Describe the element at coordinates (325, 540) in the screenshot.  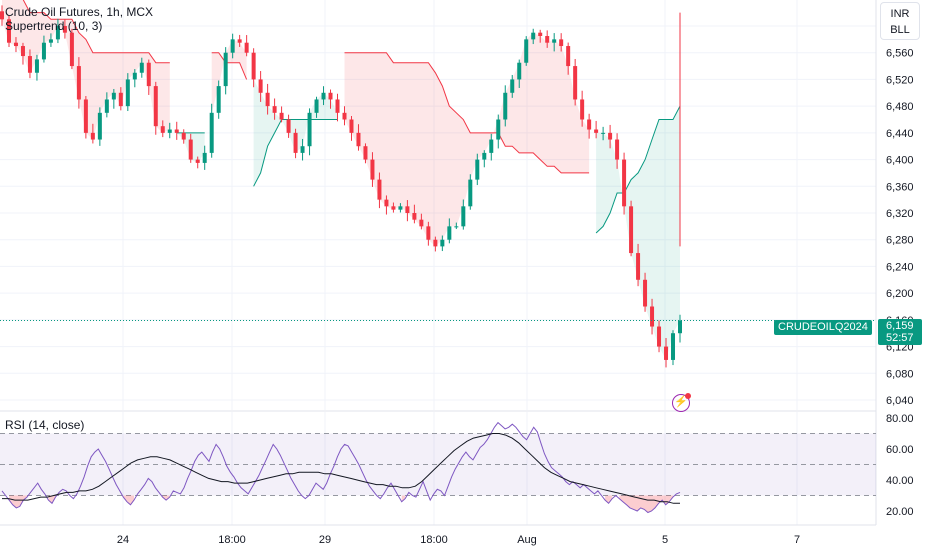
I see `time-tick-label: 29` at that location.